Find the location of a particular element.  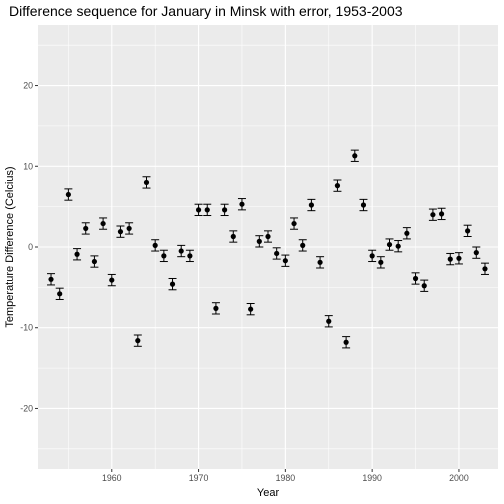

y-axis-label: Temperature Difference (Celcius) is located at coordinates (10, 246).